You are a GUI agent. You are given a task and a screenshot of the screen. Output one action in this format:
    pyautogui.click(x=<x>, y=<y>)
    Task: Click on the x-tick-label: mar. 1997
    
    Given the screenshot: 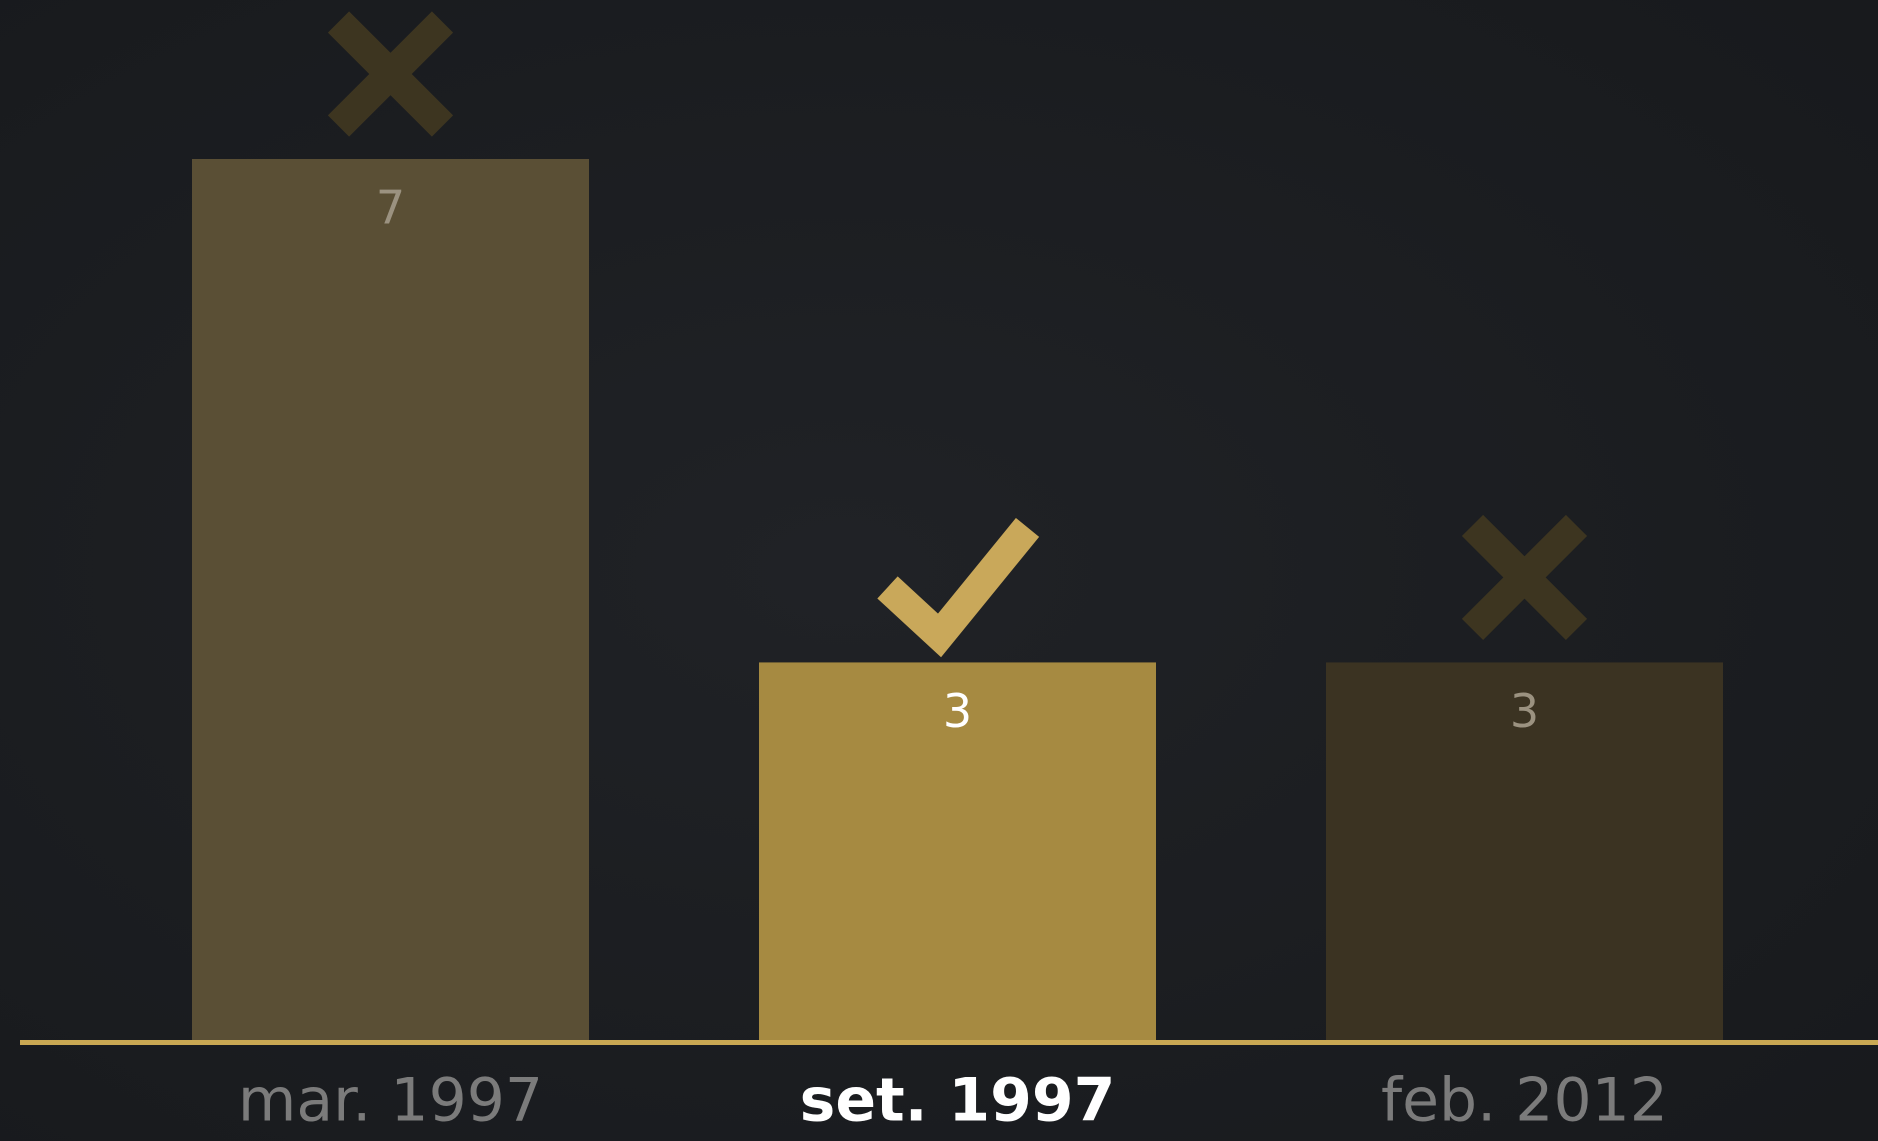 What is the action you would take?
    pyautogui.click(x=390, y=1101)
    